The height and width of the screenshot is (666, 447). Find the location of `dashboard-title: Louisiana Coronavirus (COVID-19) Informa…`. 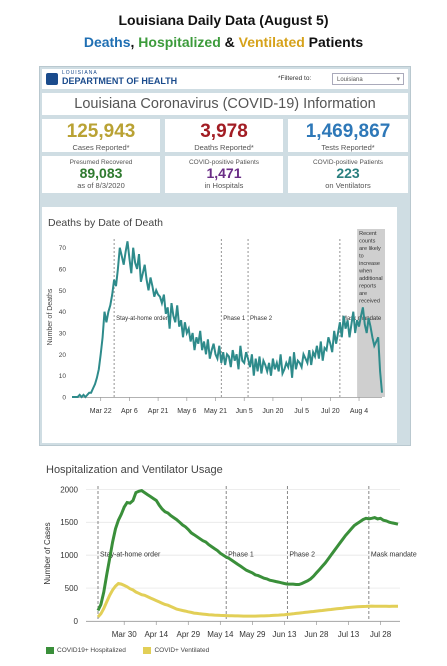

dashboard-title: Louisiana Coronavirus (COVID-19) Informa… is located at coordinates (225, 104).